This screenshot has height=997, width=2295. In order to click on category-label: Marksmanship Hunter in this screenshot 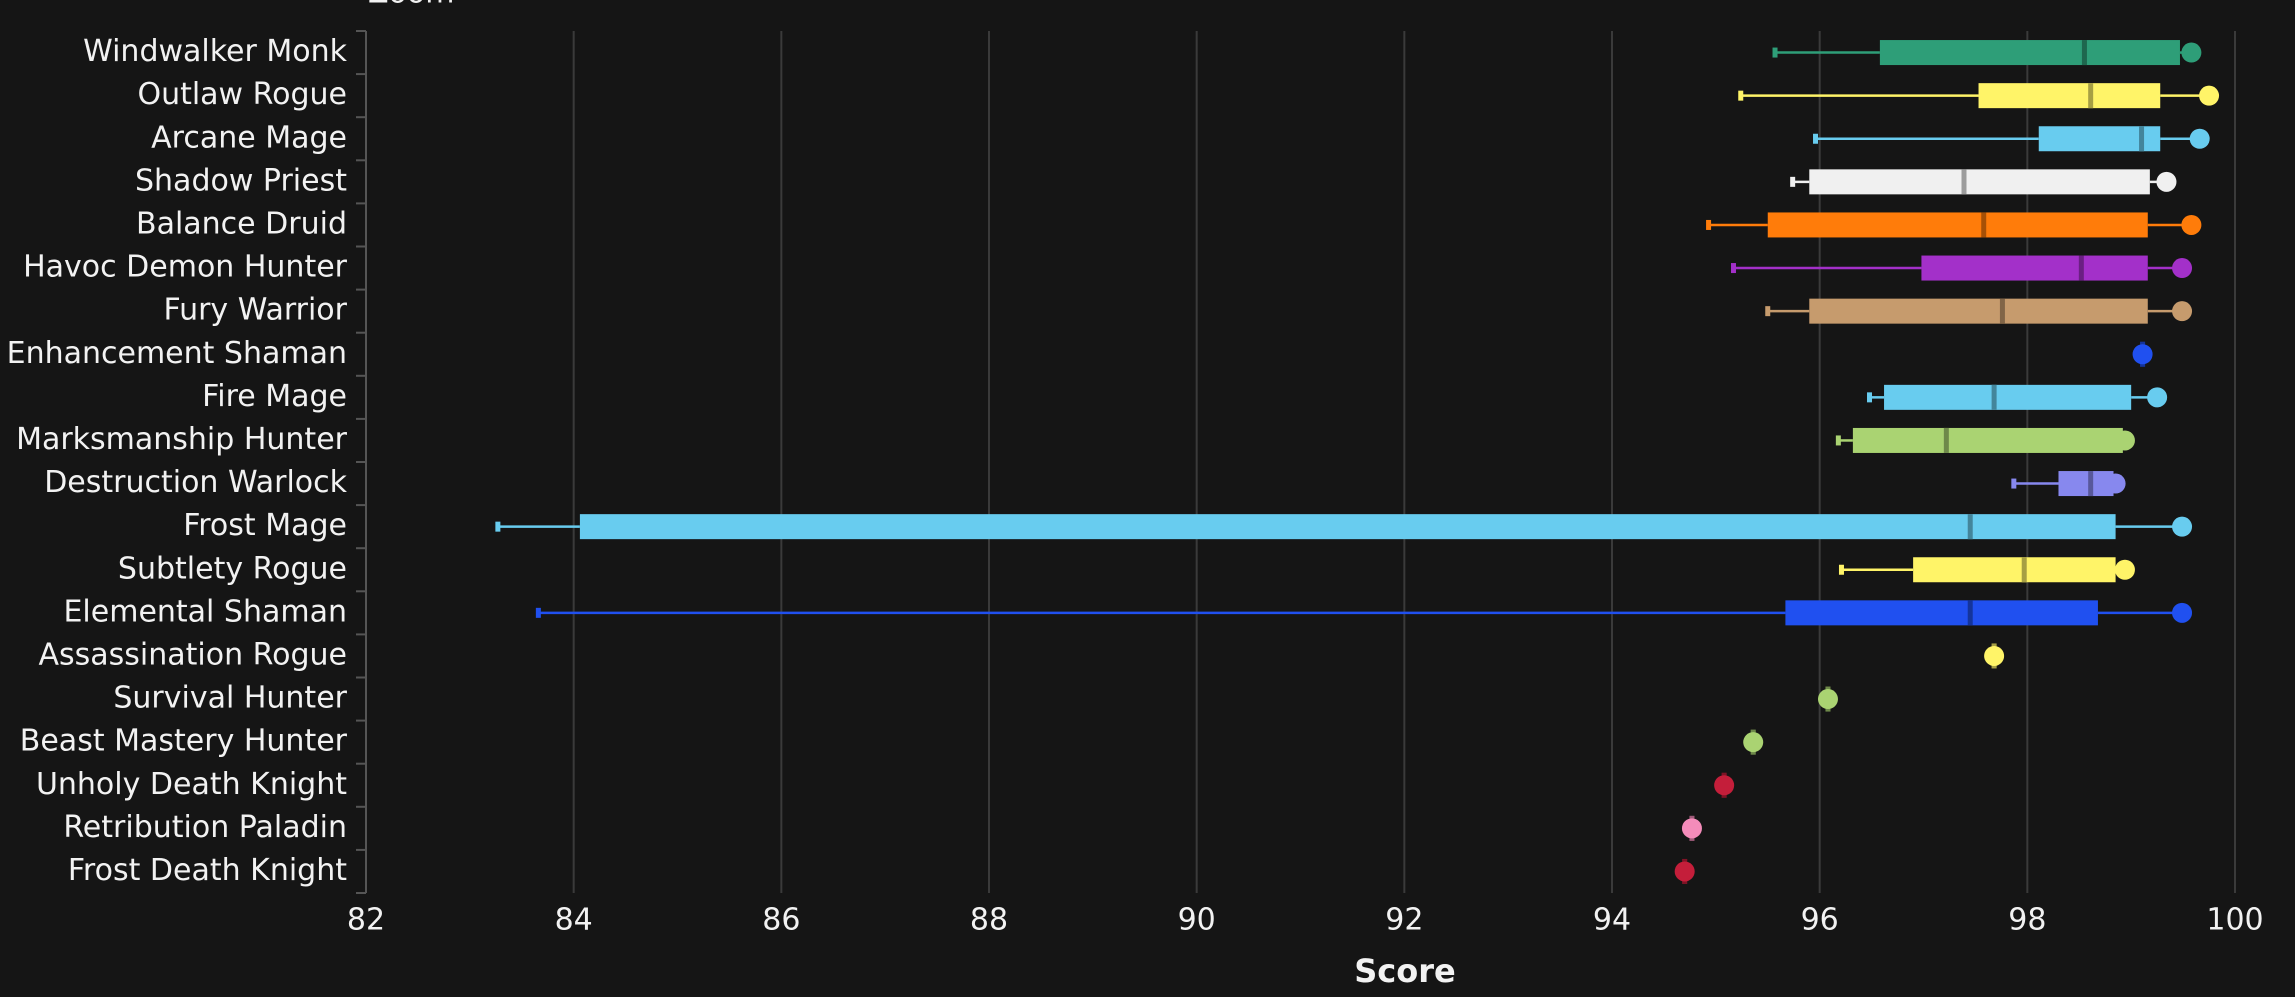, I will do `click(182, 439)`.